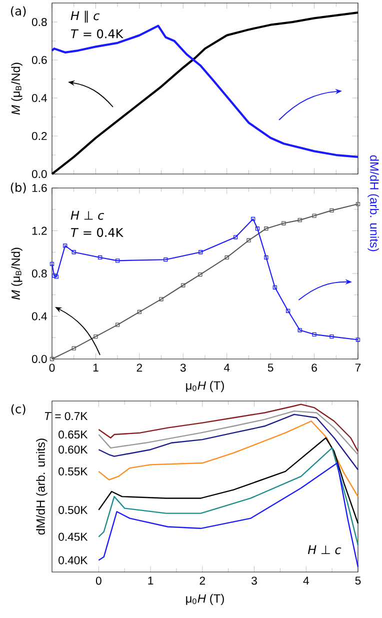  I want to click on annotation: H ∥ c, so click(85, 16).